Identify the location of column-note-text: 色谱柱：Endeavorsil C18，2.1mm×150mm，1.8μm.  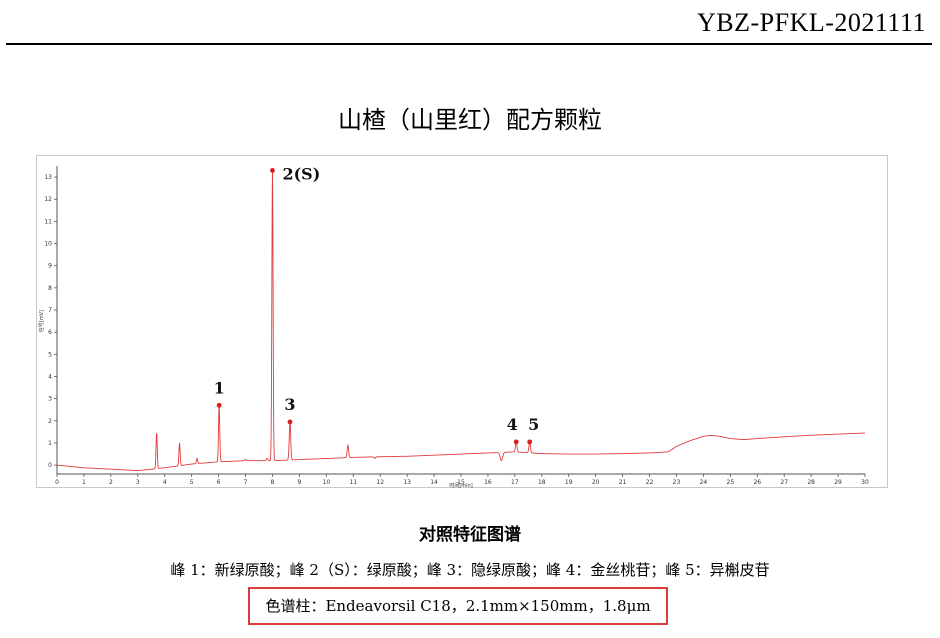
(458, 606).